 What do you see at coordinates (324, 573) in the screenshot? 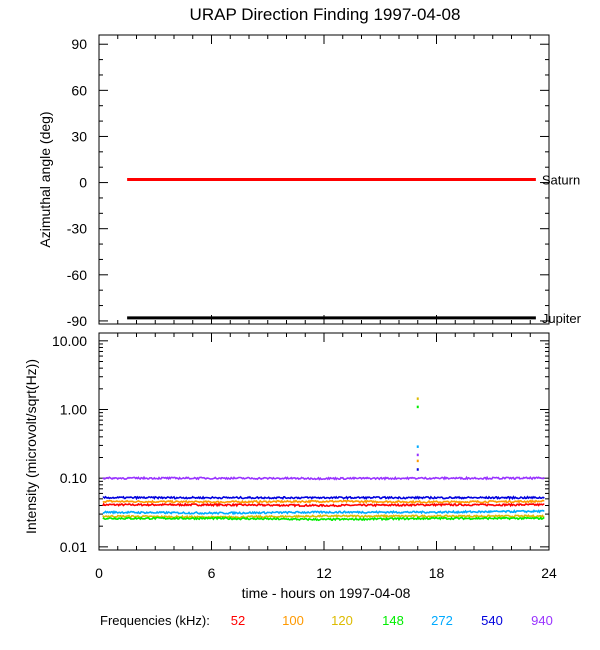
I see `x-tick-label: 12` at bounding box center [324, 573].